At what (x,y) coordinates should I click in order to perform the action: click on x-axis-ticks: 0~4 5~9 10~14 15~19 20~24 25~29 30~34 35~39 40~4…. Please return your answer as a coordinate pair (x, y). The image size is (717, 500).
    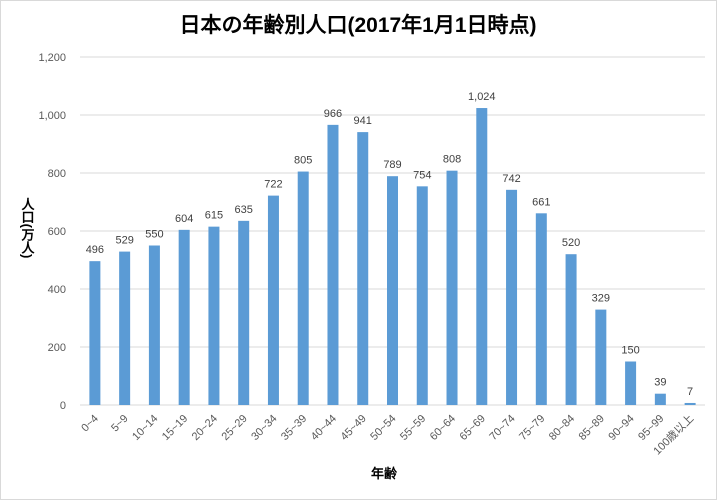
    Looking at the image, I should click on (387, 435).